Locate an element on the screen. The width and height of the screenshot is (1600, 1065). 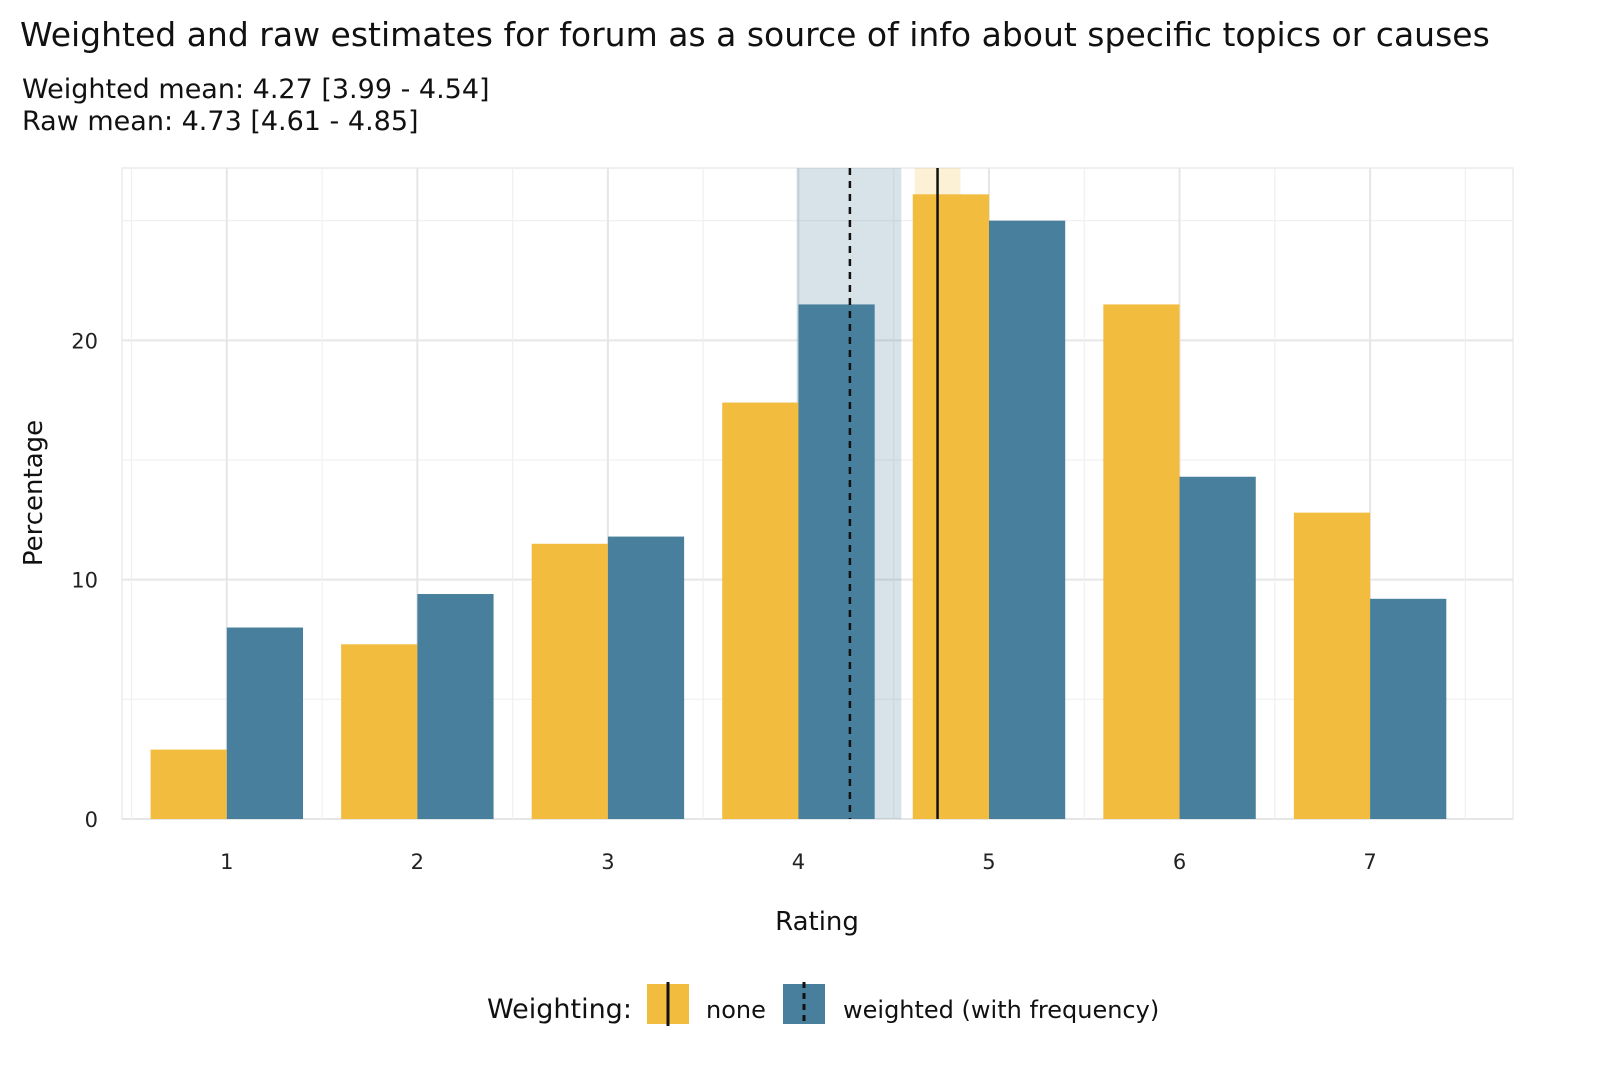
chart-subtitle-raw: Raw mean: 4.73 [4.61 - 4.85] is located at coordinates (220, 121).